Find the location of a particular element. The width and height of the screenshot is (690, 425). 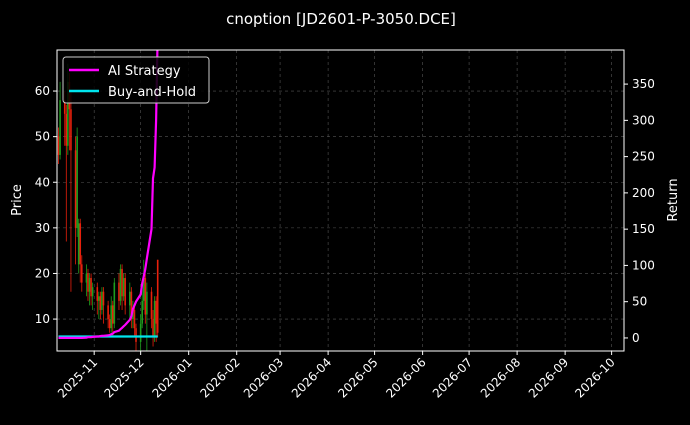

legend-hold-label: Buy-and-Hold is located at coordinates (152, 92).